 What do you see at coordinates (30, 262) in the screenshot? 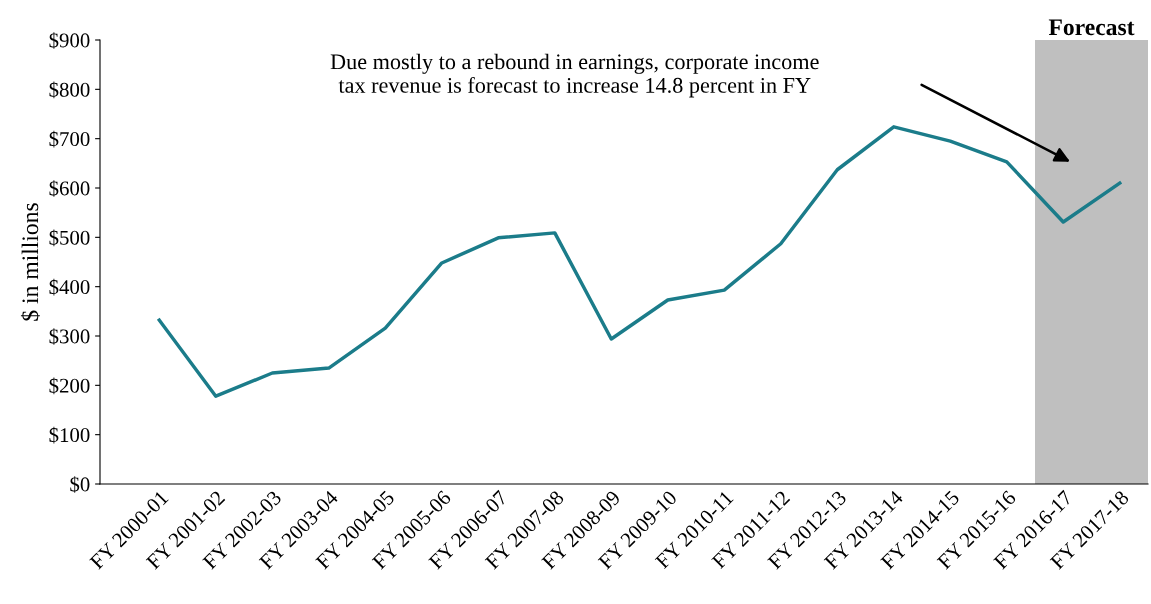
I see `y-axis-title: $ in millions` at bounding box center [30, 262].